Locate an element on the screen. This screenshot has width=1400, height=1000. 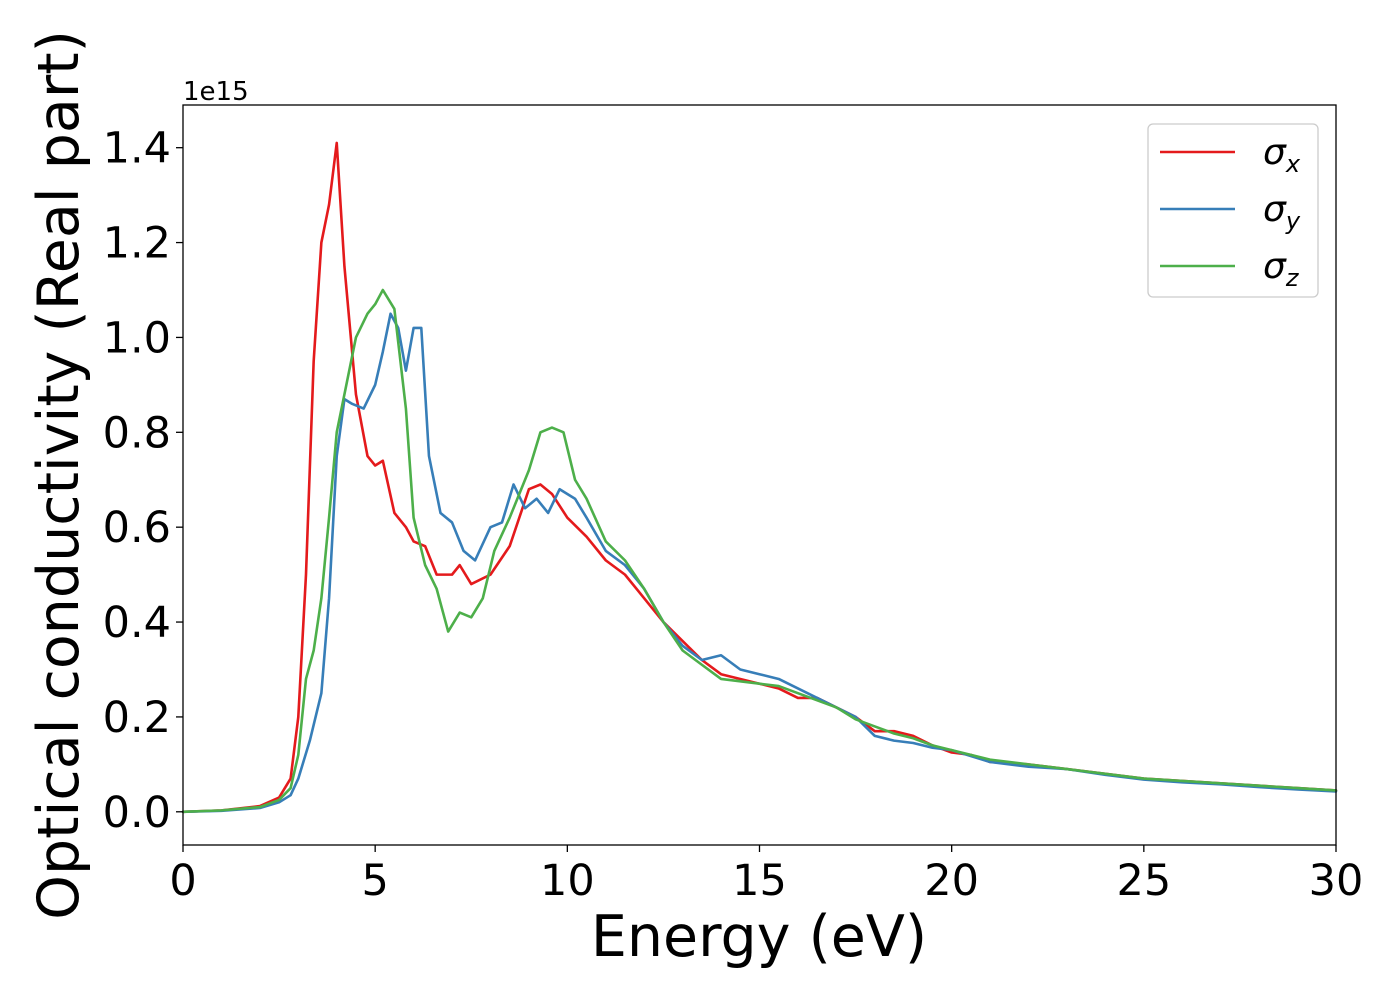
y-tick-label: 0.4 is located at coordinates (137, 623).